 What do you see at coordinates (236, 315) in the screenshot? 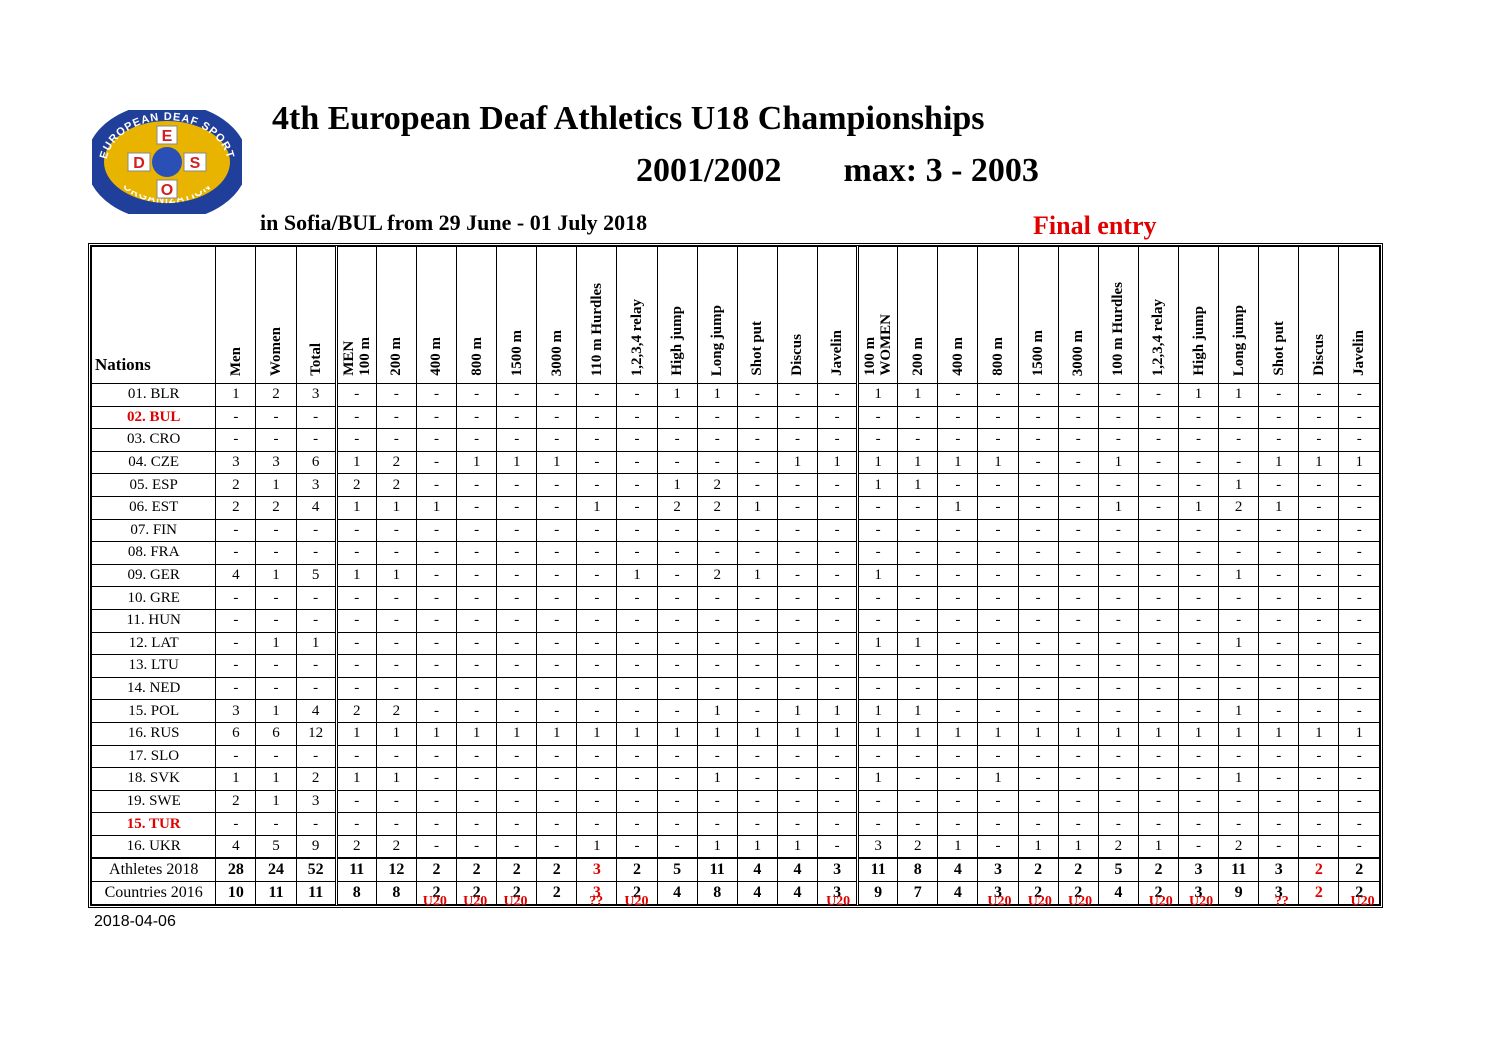
I see `column-header: Men` at bounding box center [236, 315].